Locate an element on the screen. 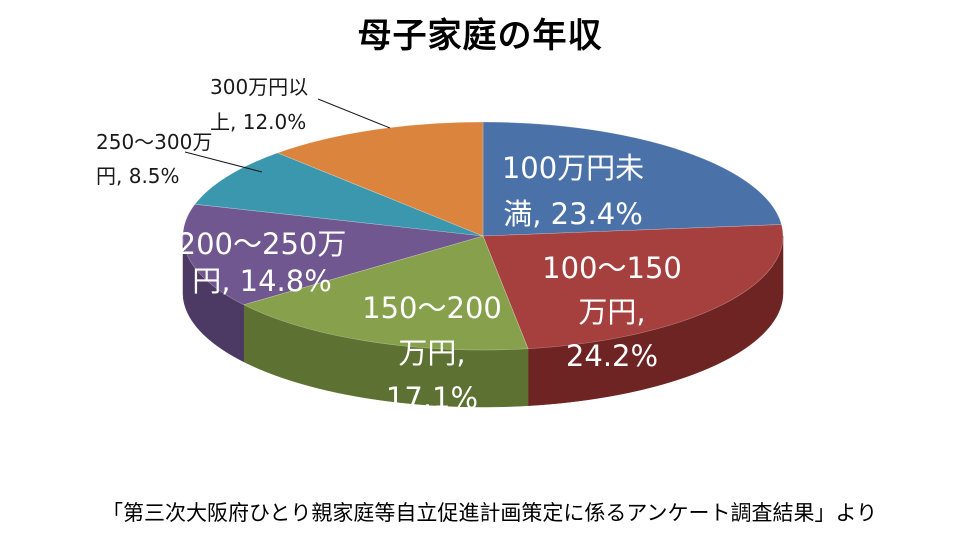 Image resolution: width=960 pixels, height=540 pixels. slice-label-1: 100〜150 万円, 24.2% is located at coordinates (612, 312).